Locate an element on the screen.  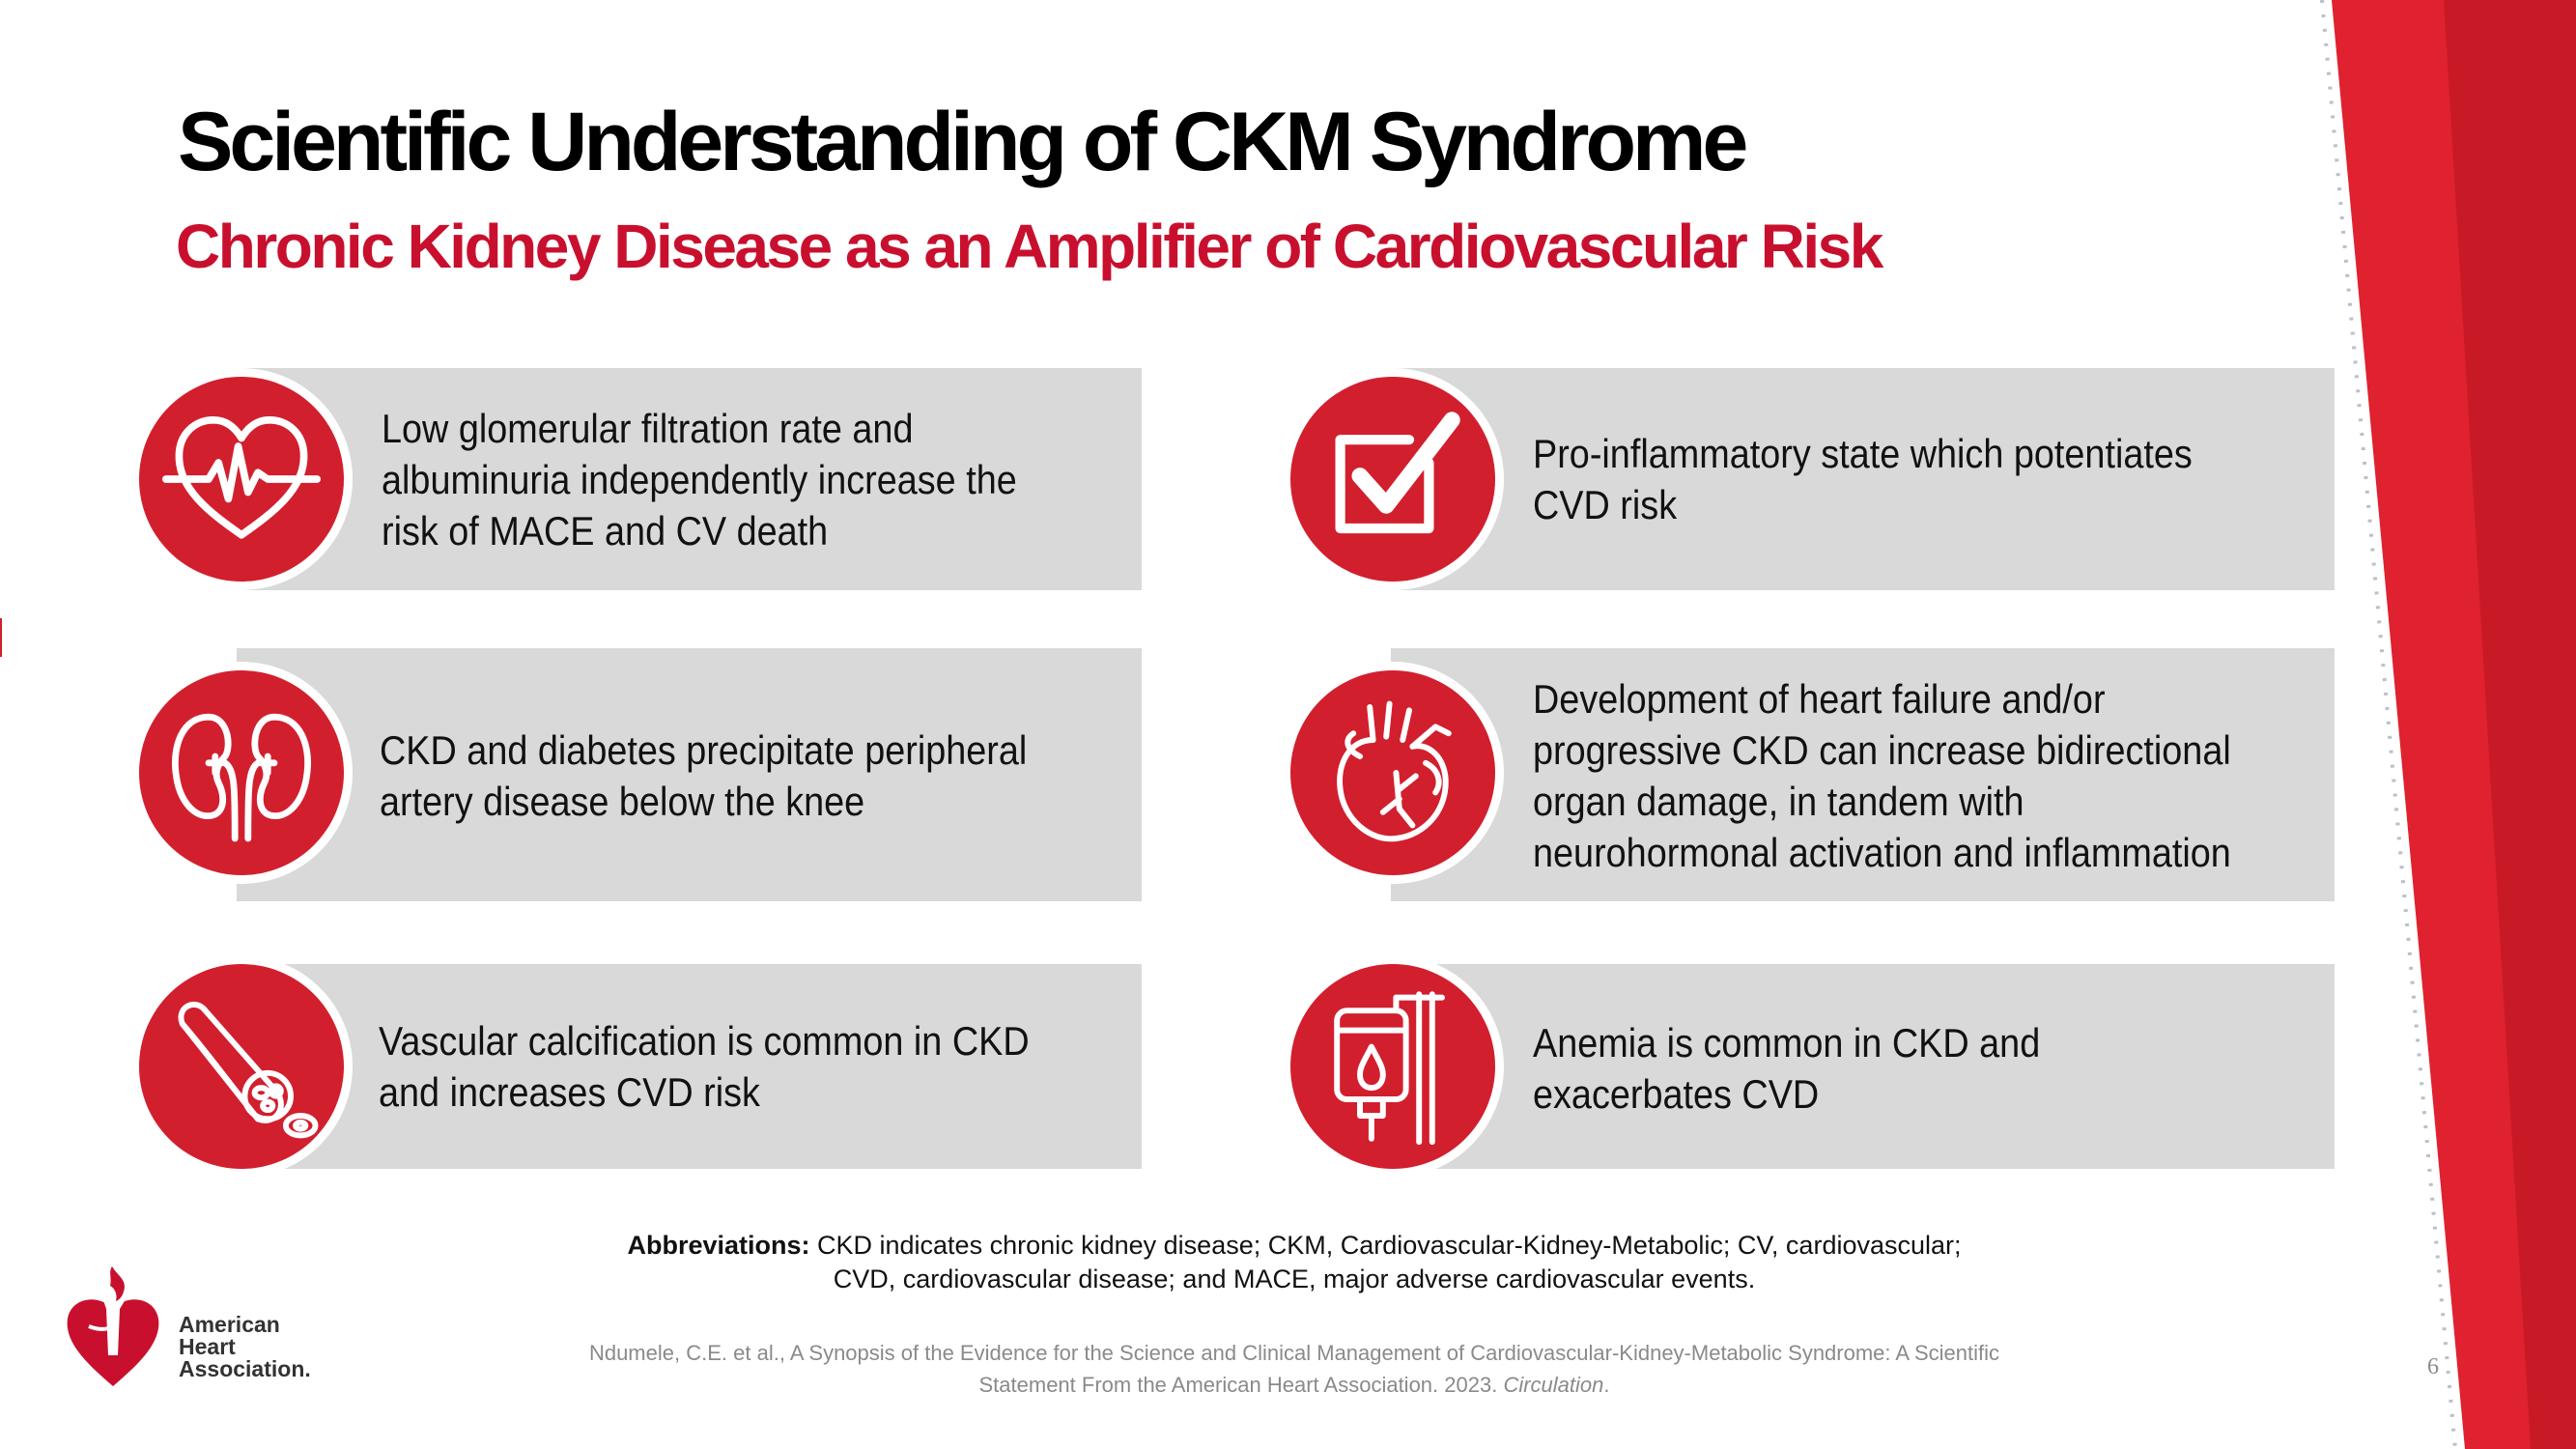
page-number: 6 is located at coordinates (2433, 1366).